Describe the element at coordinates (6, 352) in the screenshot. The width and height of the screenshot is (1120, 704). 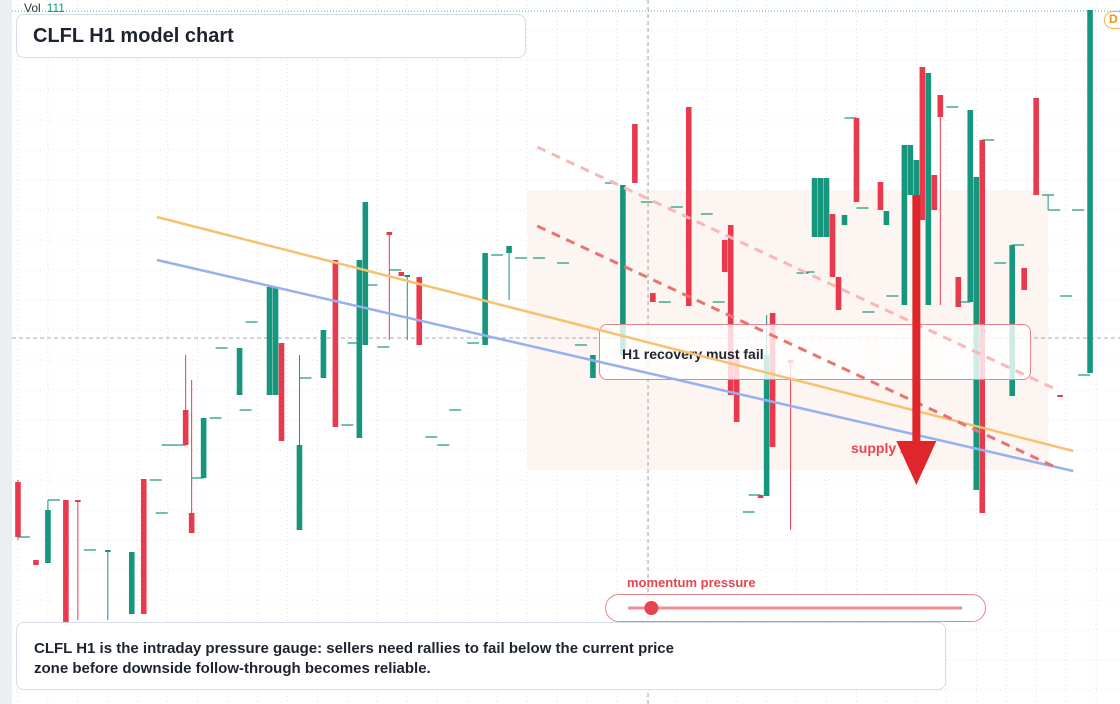
I see `side-bar` at that location.